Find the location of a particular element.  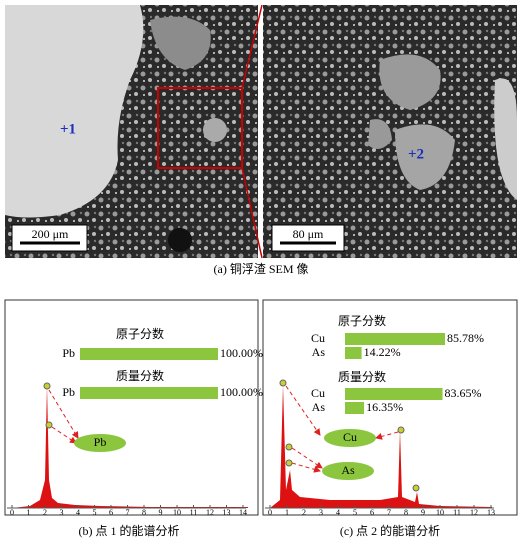

point-label: +1 is located at coordinates (68, 129).